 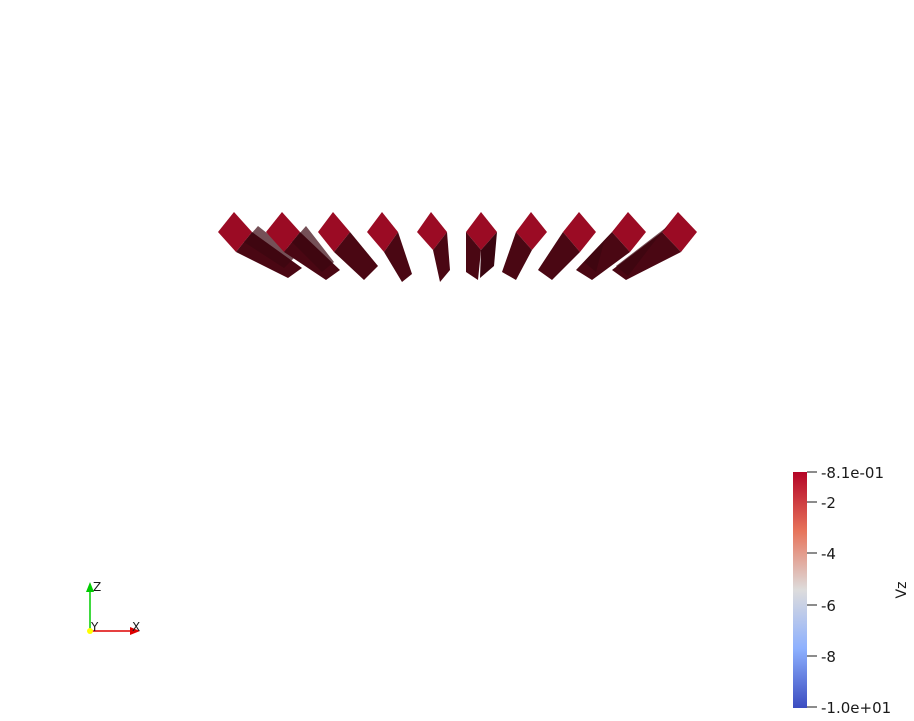 I want to click on z-axis-arrow-icon, so click(x=90, y=587).